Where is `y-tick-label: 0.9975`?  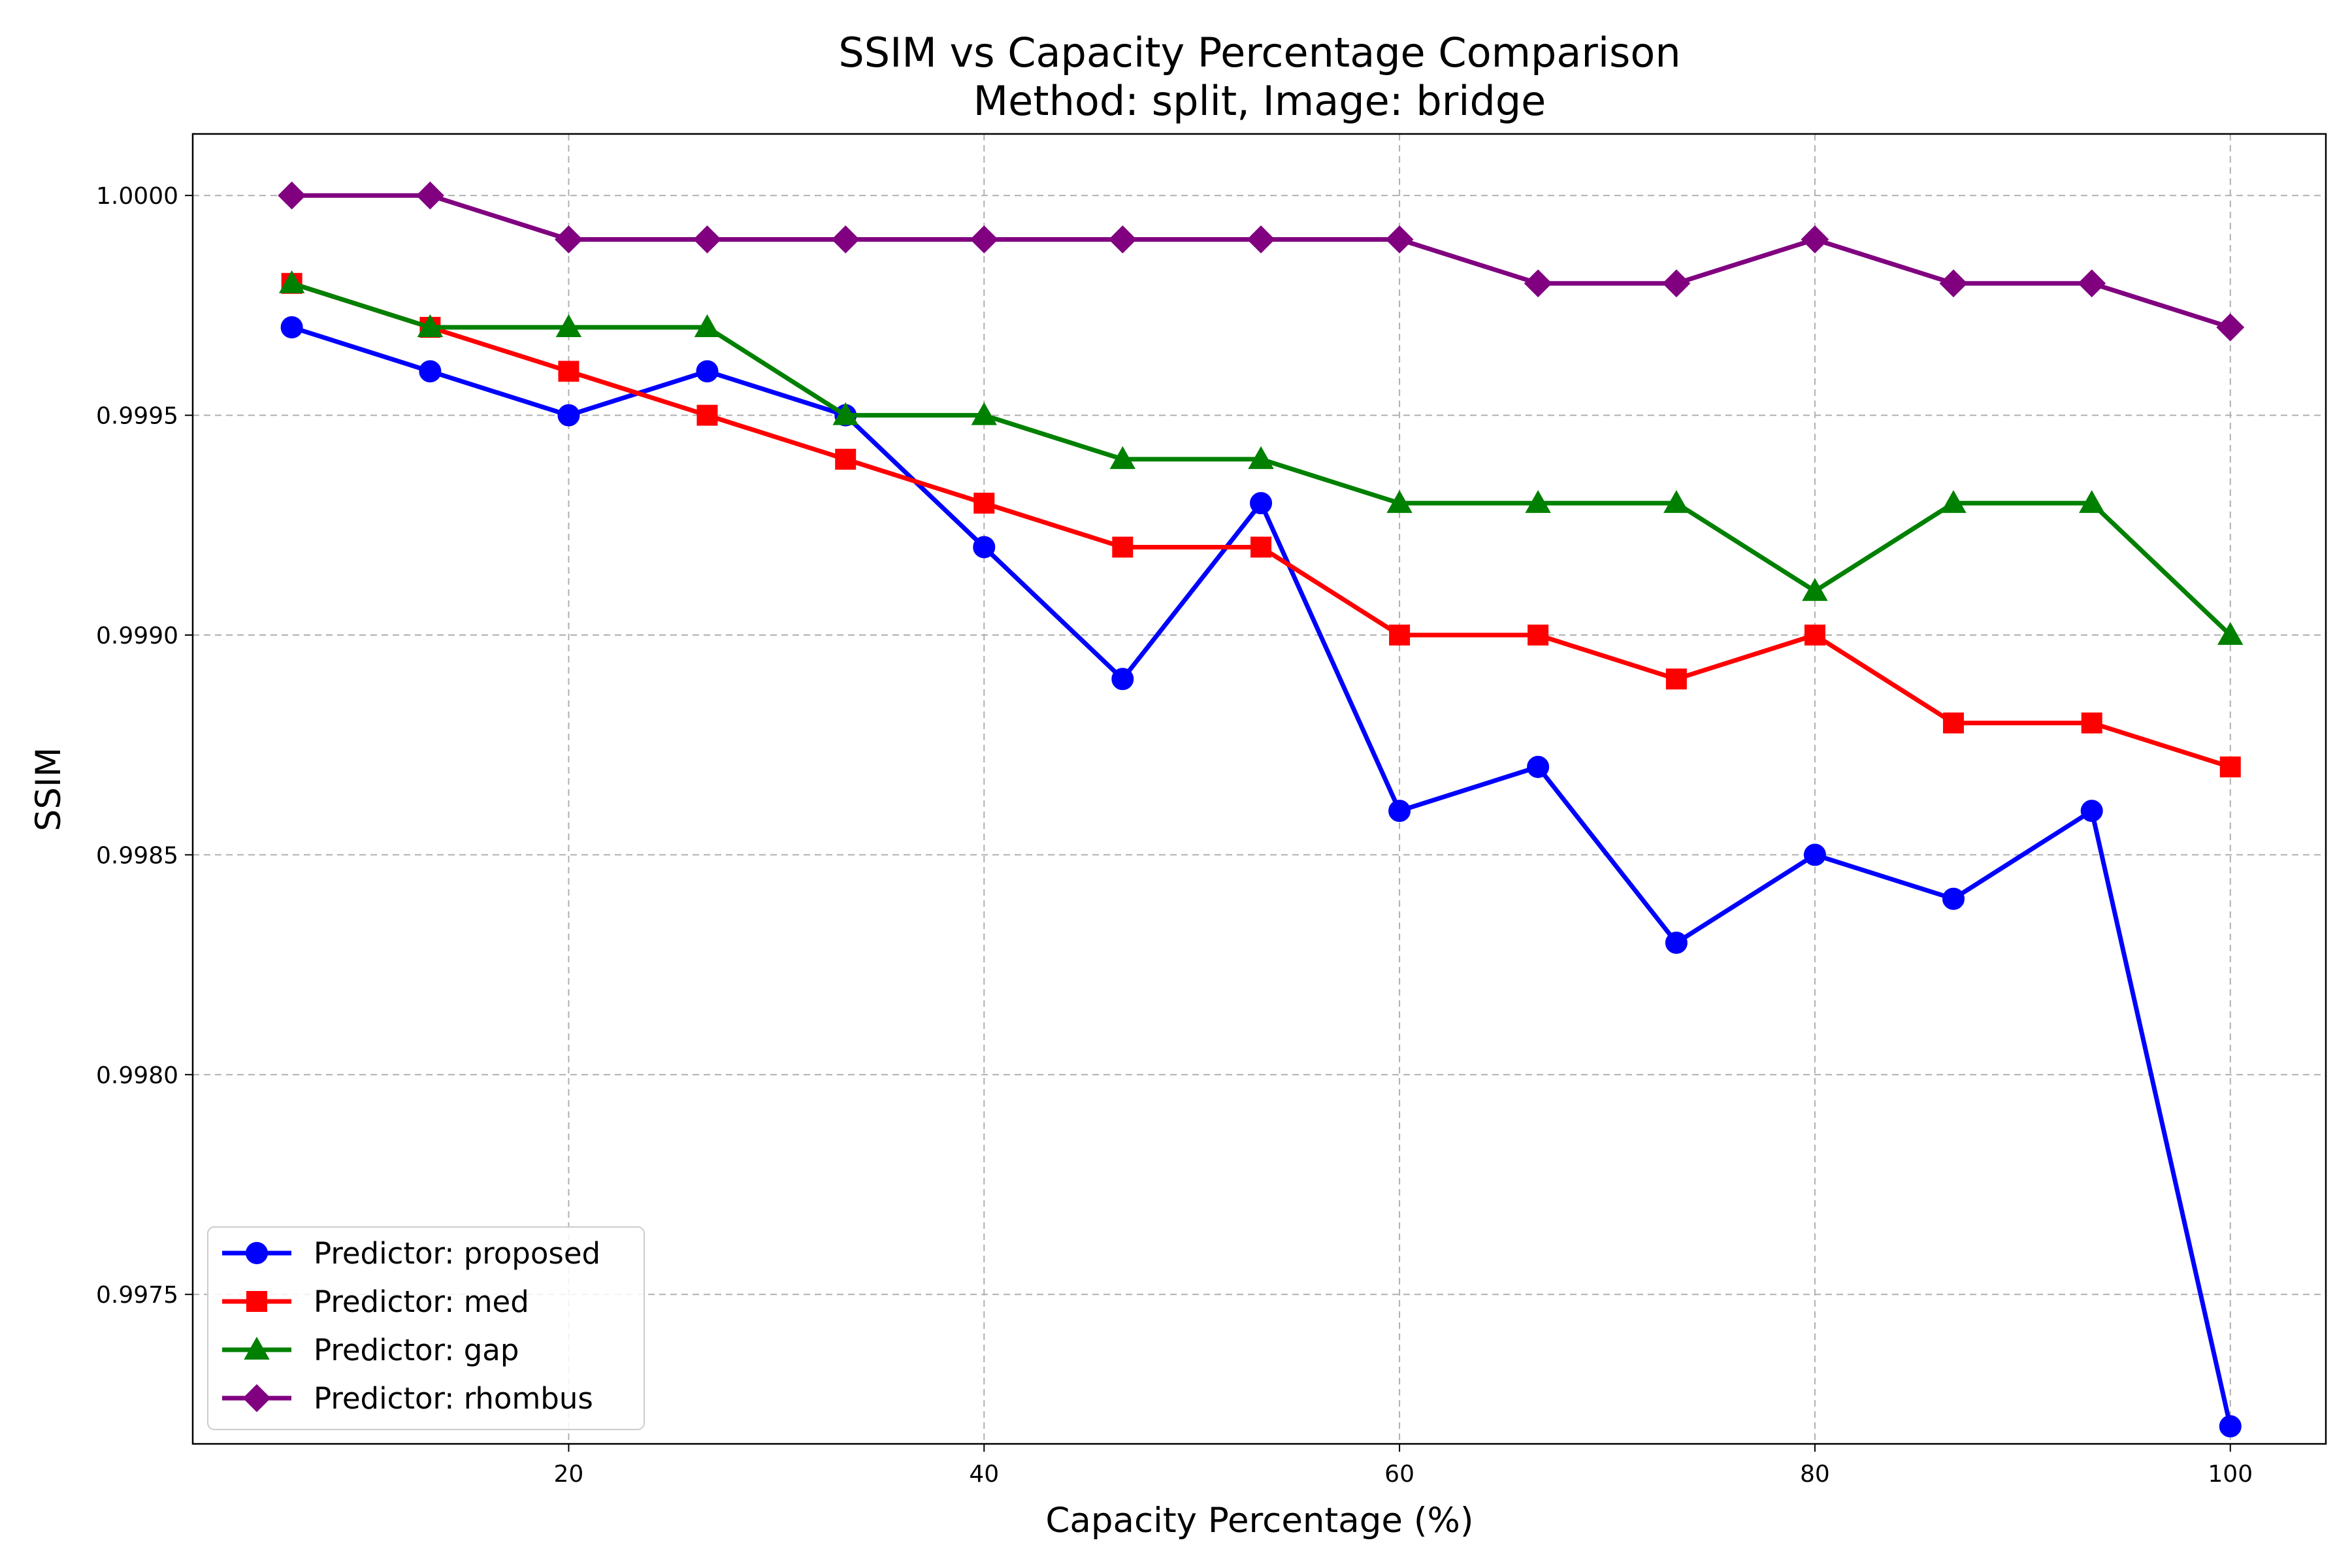
y-tick-label: 0.9975 is located at coordinates (137, 1295).